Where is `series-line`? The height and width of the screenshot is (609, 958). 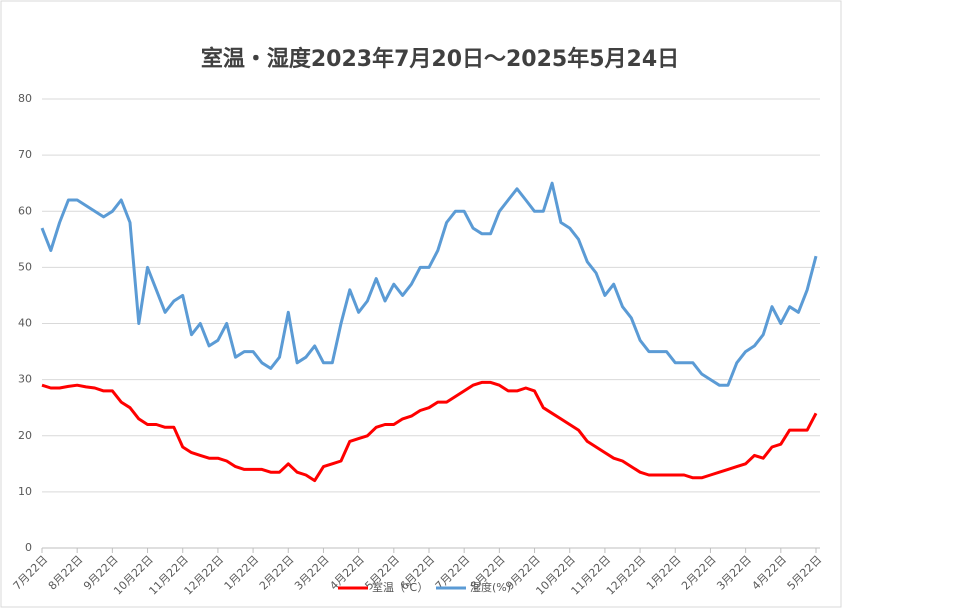 series-line is located at coordinates (429, 431).